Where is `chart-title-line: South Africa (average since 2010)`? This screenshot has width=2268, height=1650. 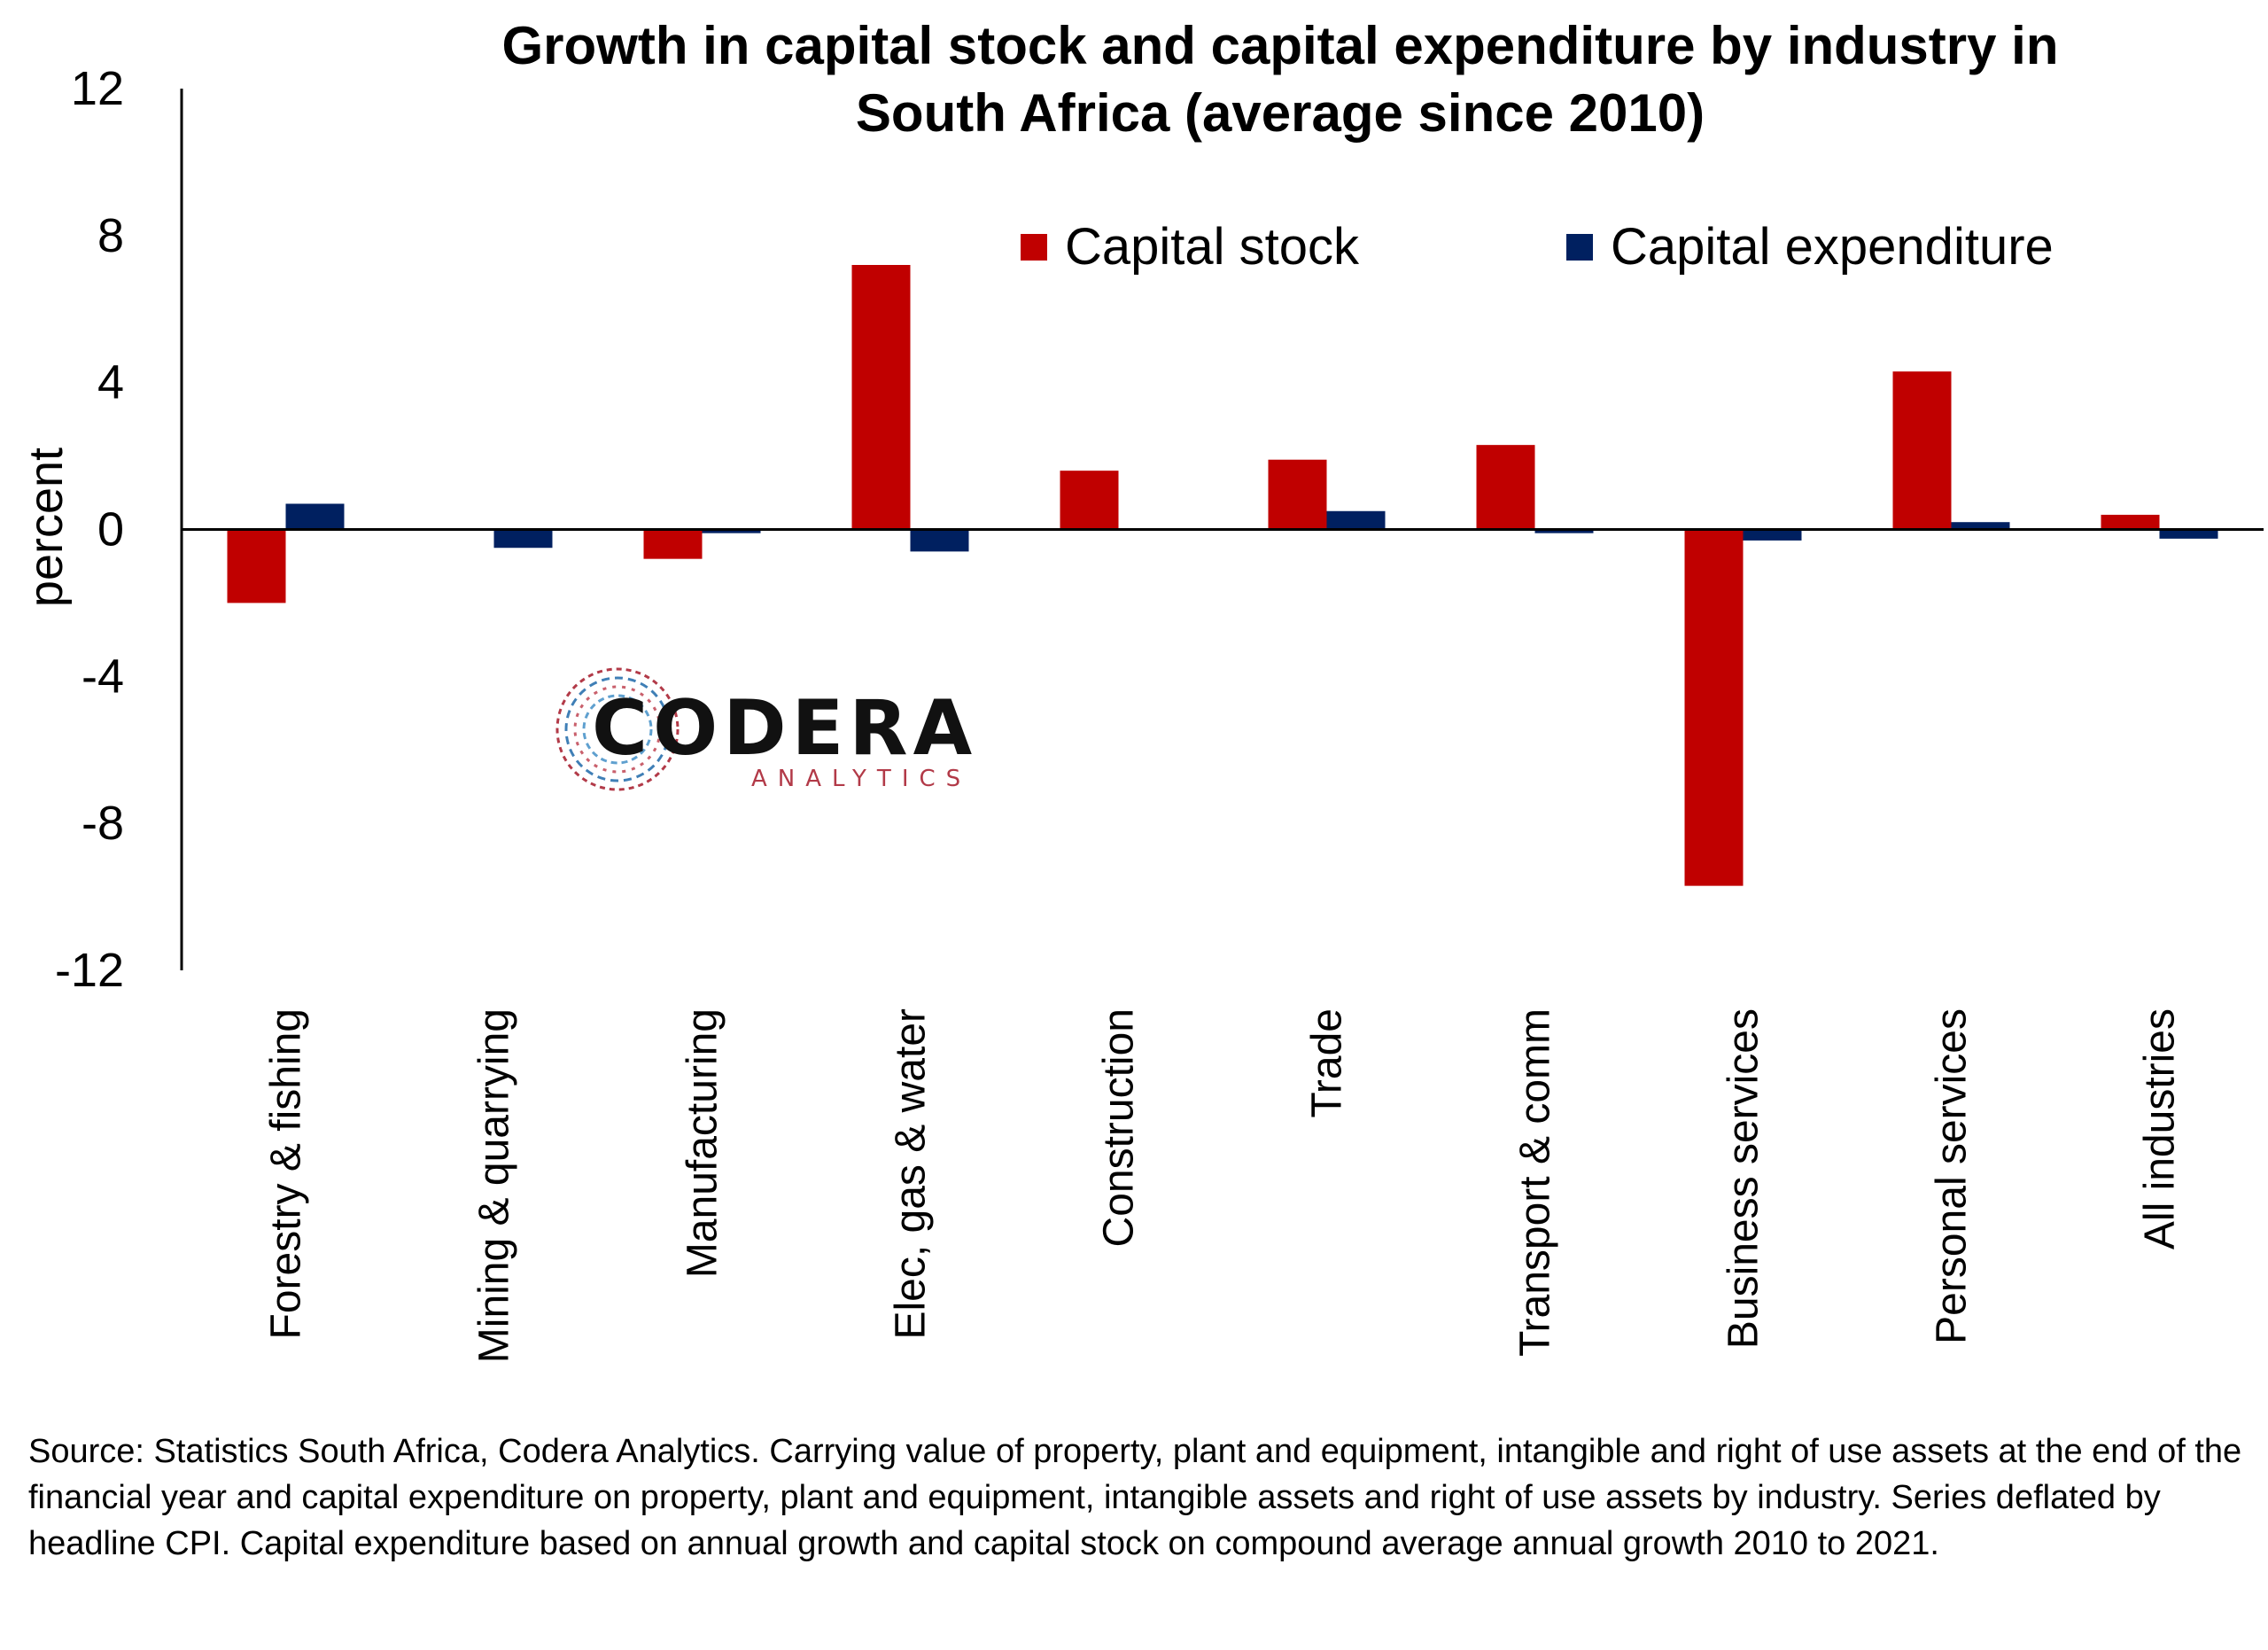 chart-title-line: South Africa (average since 2010) is located at coordinates (1280, 113).